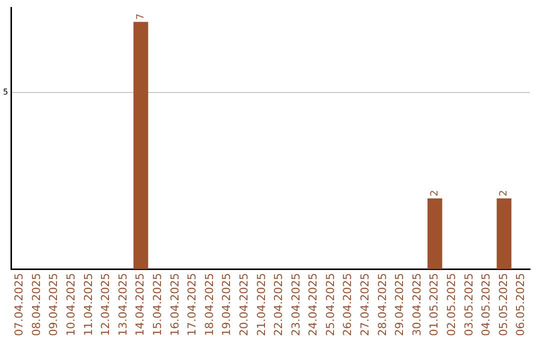  Describe the element at coordinates (365, 304) in the screenshot. I see `x-tick-label: 27.04.2025` at that location.